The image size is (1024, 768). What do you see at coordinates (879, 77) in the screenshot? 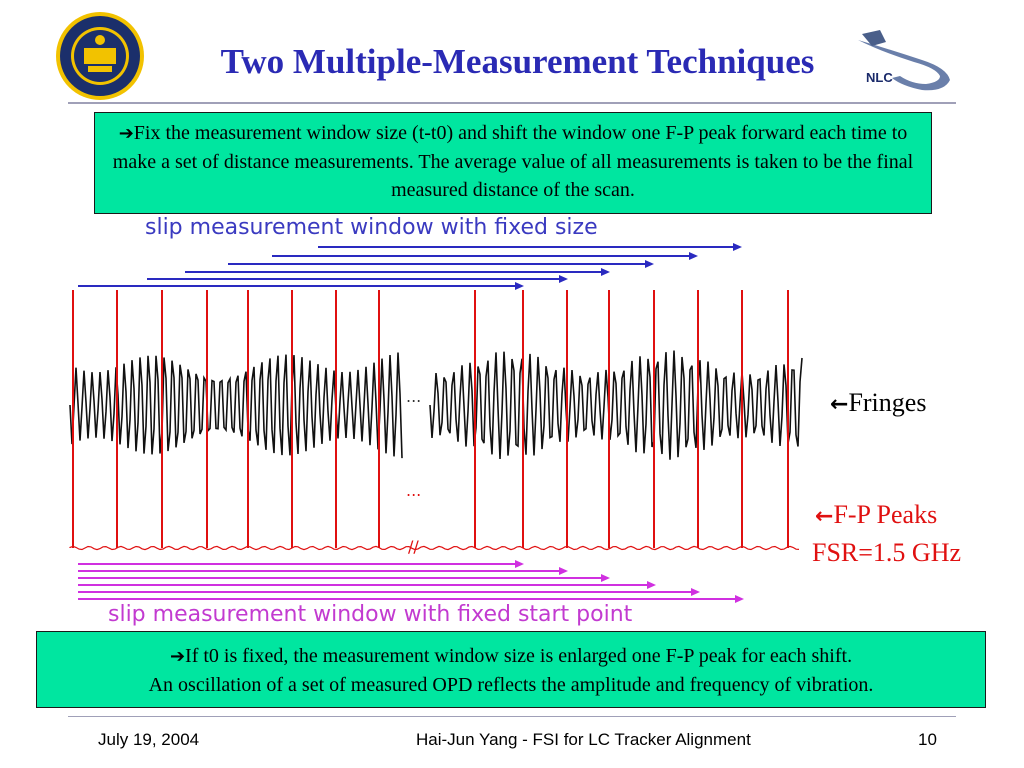
I see `nlc-logo-text: NLC` at bounding box center [879, 77].